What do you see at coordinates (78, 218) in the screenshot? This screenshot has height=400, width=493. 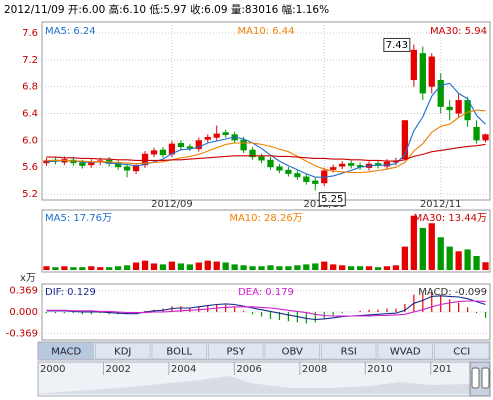 I see `legend-entry: MA5: 17.76万` at bounding box center [78, 218].